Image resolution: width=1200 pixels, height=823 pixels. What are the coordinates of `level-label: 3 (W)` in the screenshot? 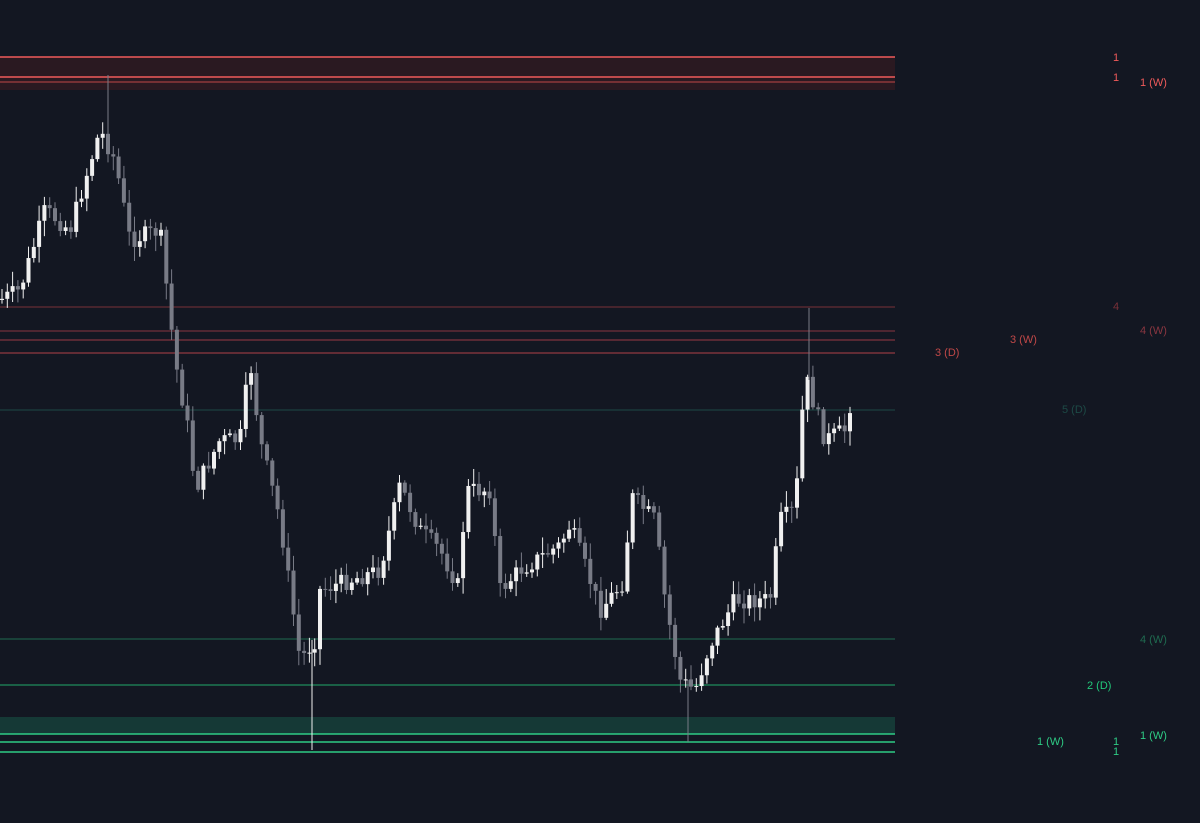 It's located at (1023, 340).